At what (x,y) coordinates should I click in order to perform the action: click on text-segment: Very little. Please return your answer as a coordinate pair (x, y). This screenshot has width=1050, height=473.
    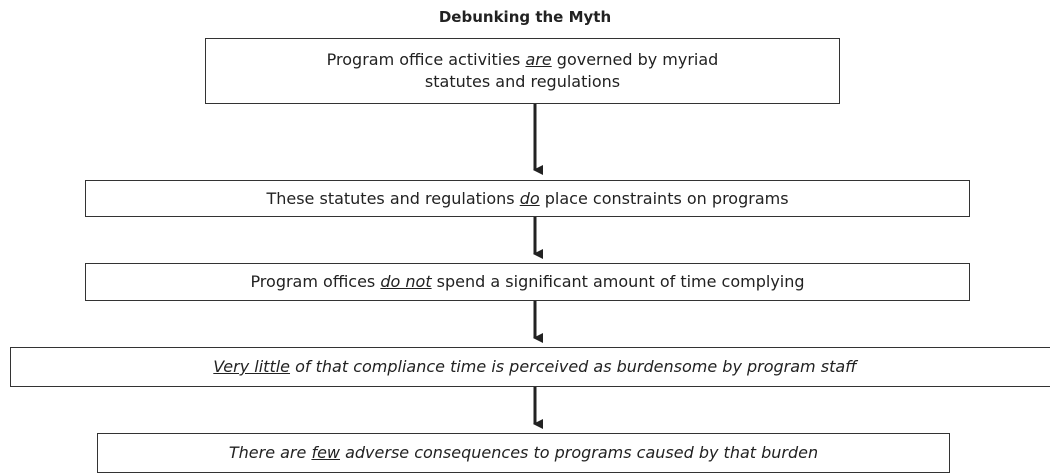
    Looking at the image, I should click on (252, 366).